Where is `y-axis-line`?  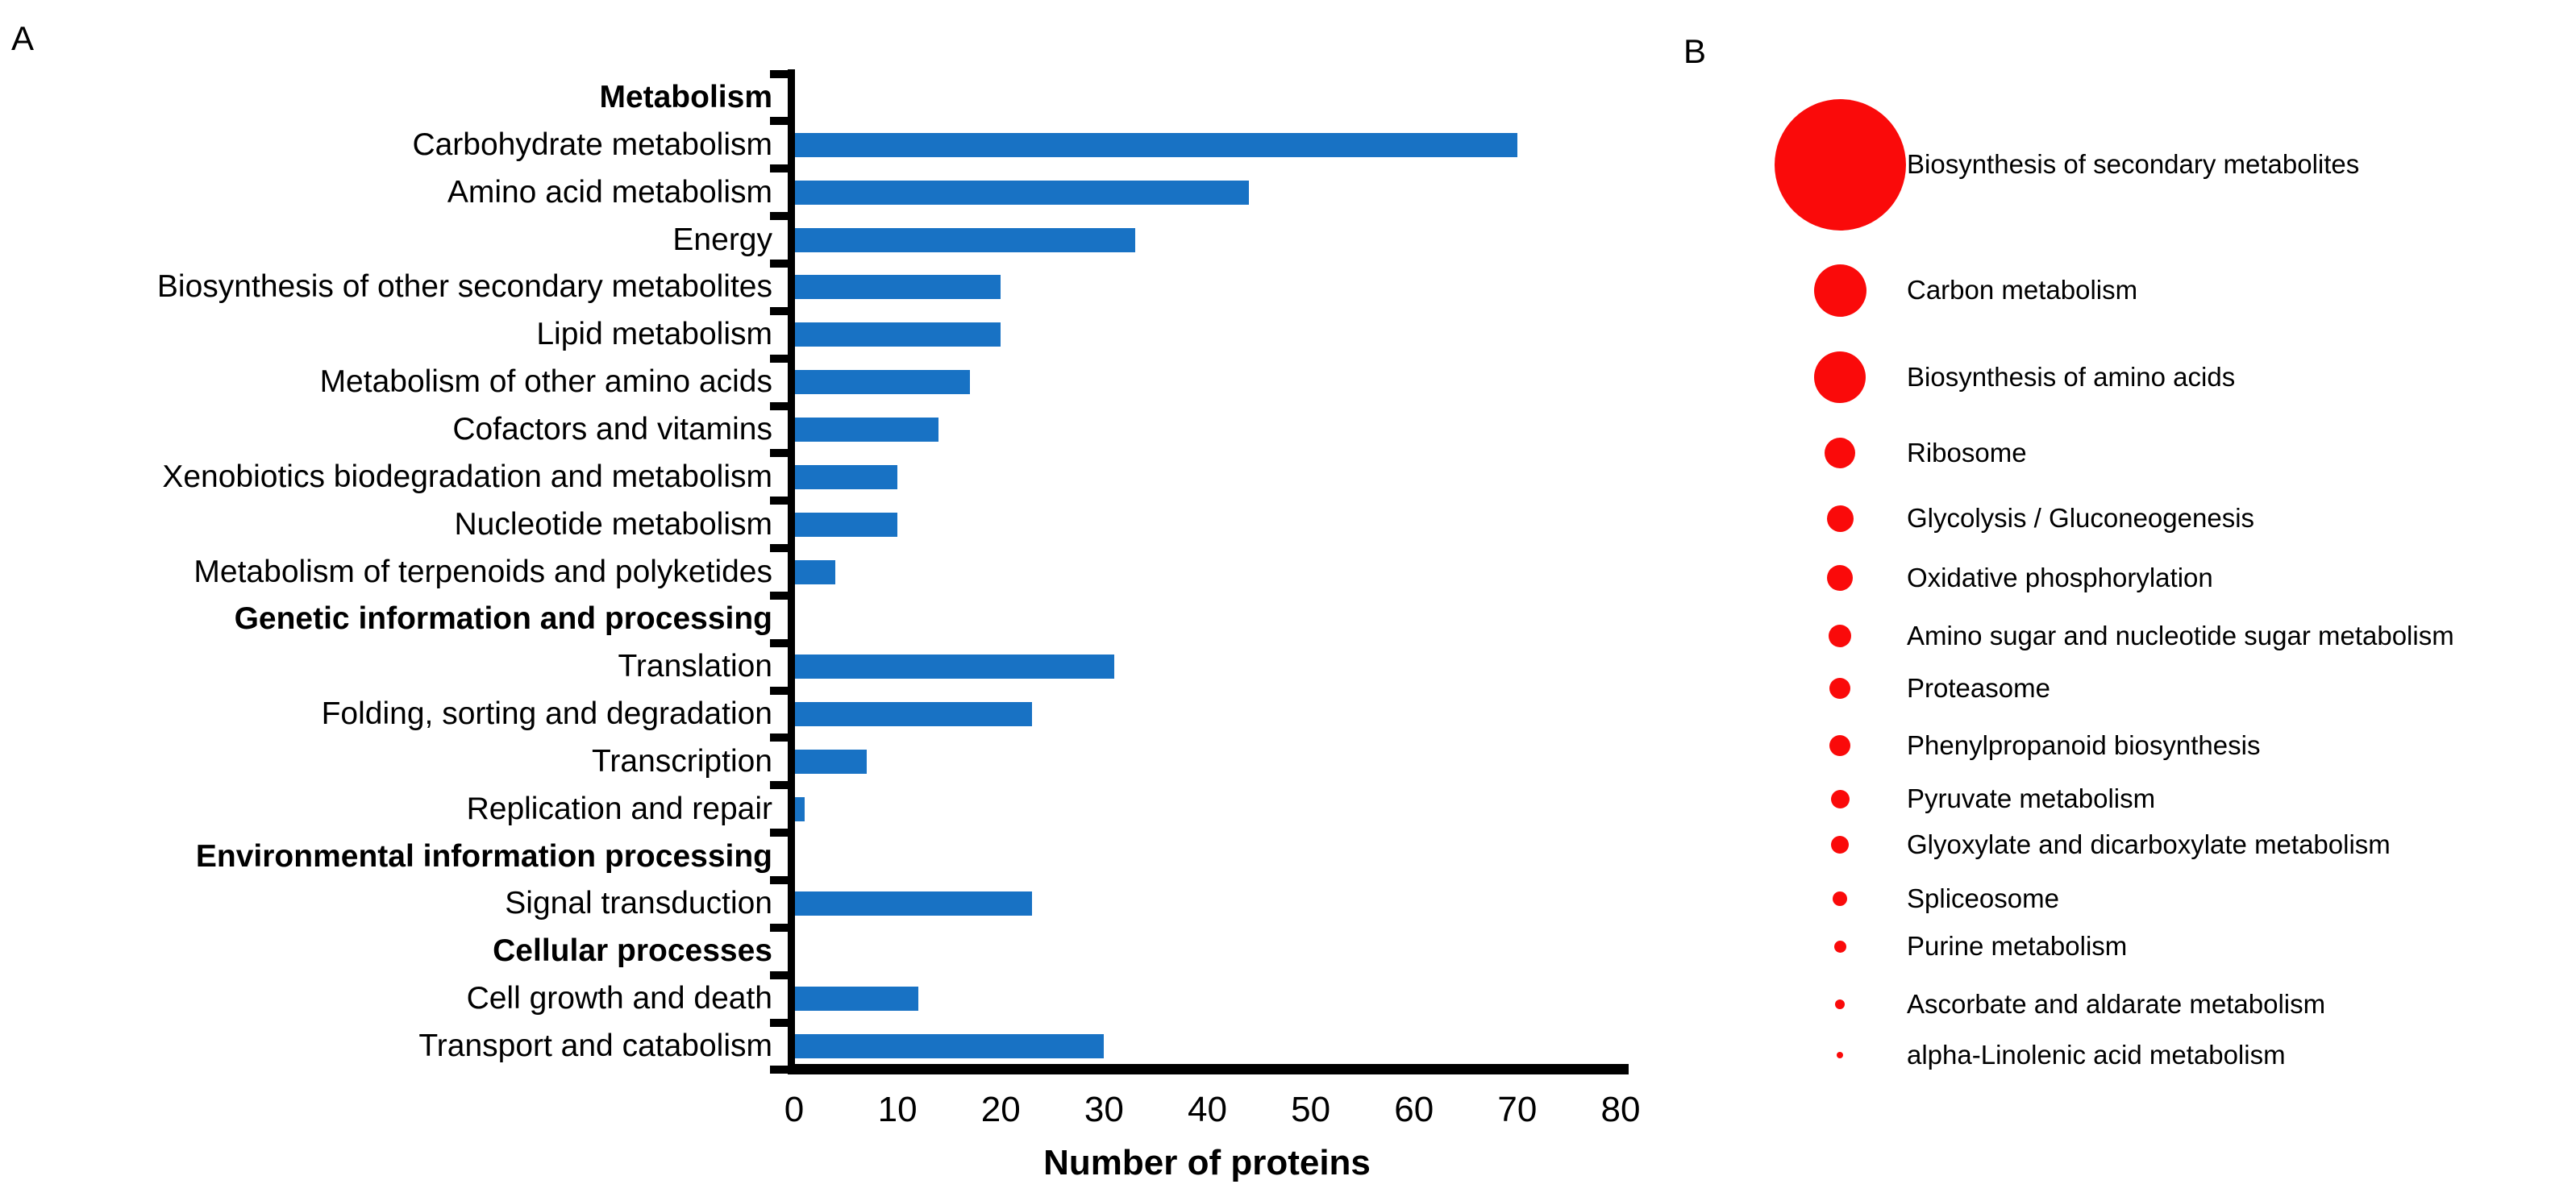
y-axis-line is located at coordinates (791, 572).